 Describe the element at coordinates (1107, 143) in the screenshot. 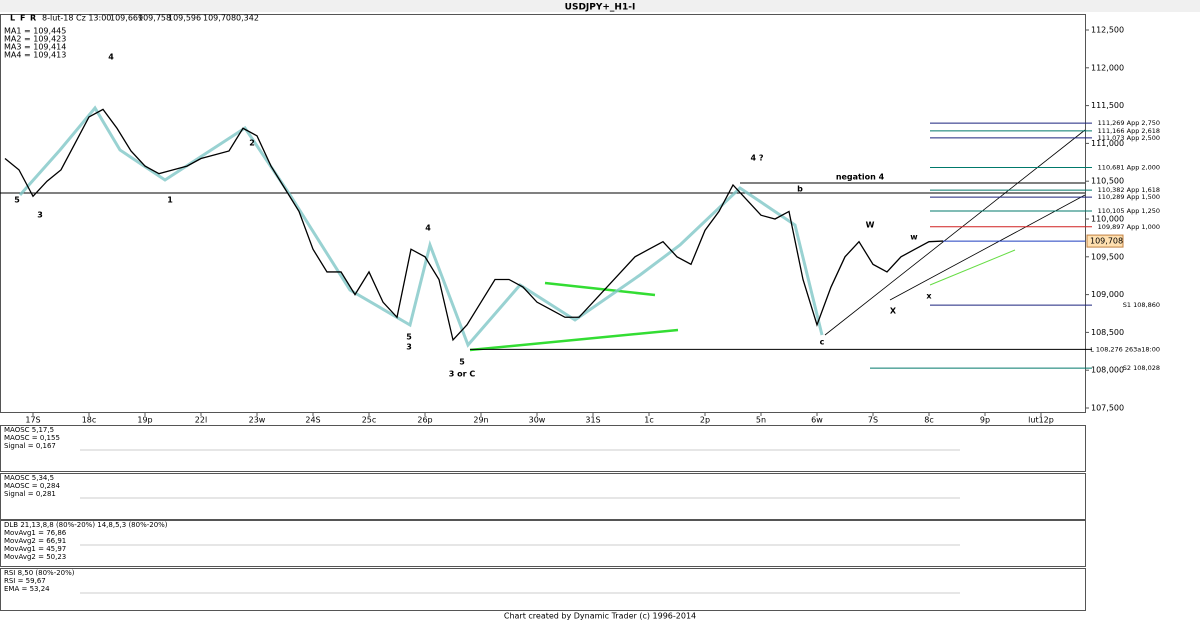

I see `y-tick-label: 111,000` at that location.